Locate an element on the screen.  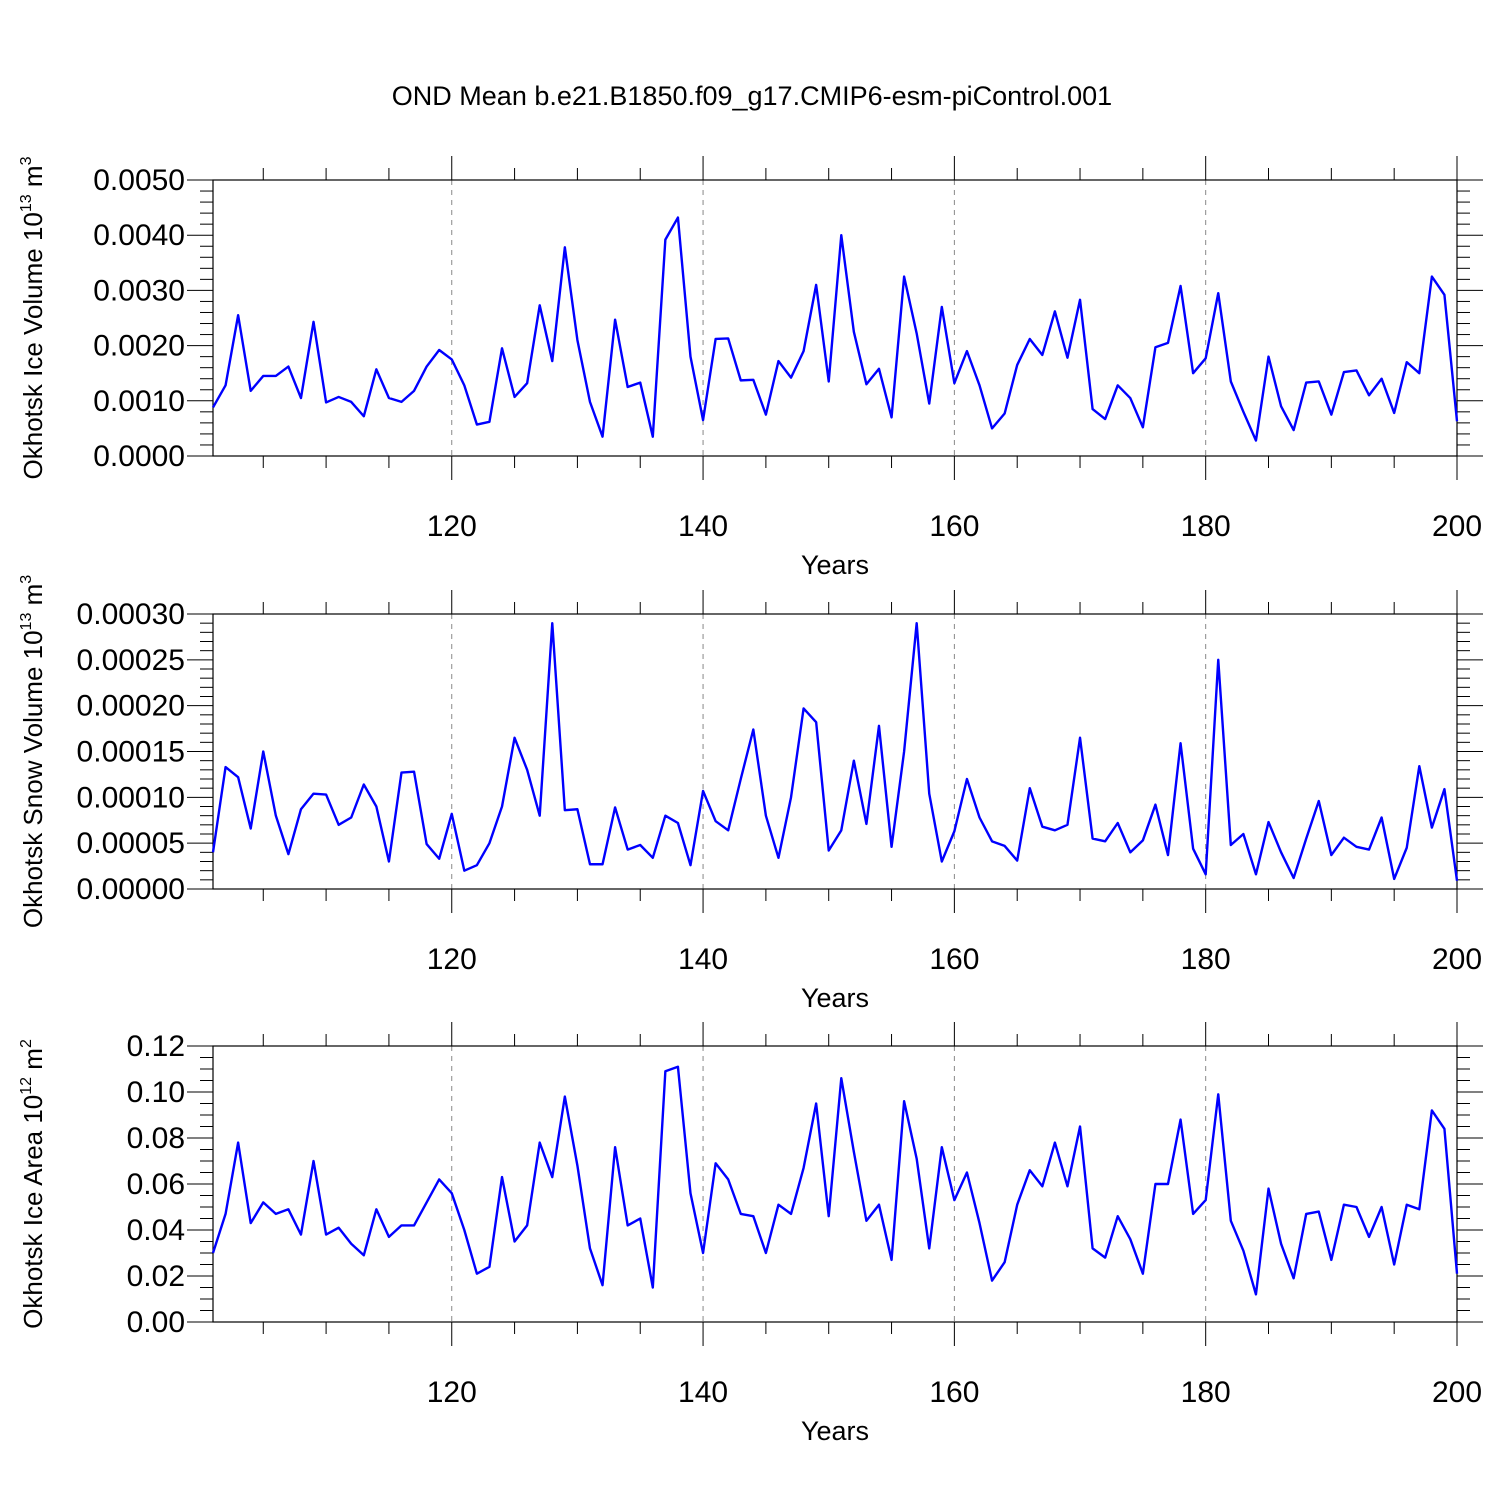
y-tick-label: 0.02 is located at coordinates (156, 1276).